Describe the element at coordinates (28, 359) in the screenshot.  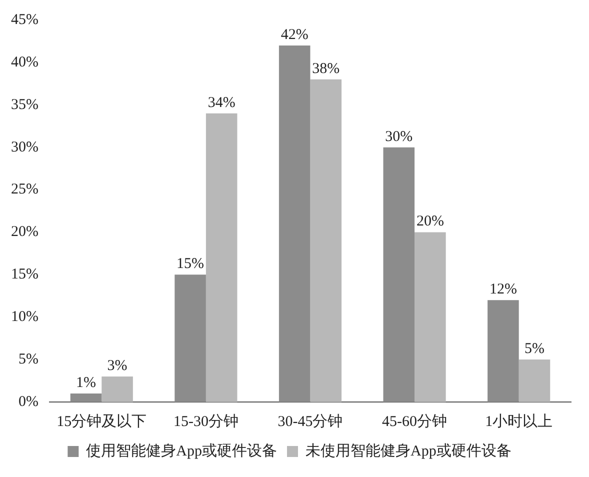
I see `y-tick-label: 5%` at that location.